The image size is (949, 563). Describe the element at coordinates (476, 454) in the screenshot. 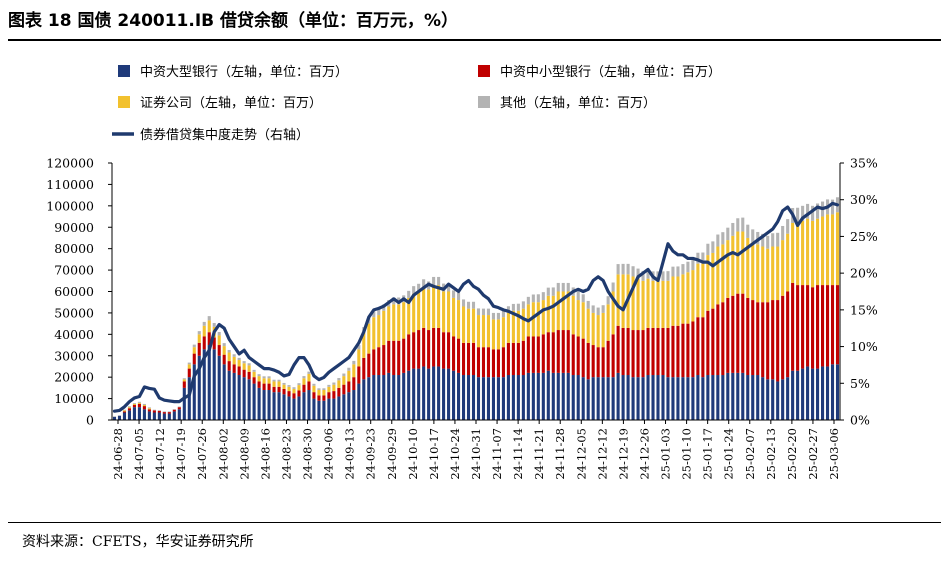

I see `x-tick-label: 24-10-31` at that location.